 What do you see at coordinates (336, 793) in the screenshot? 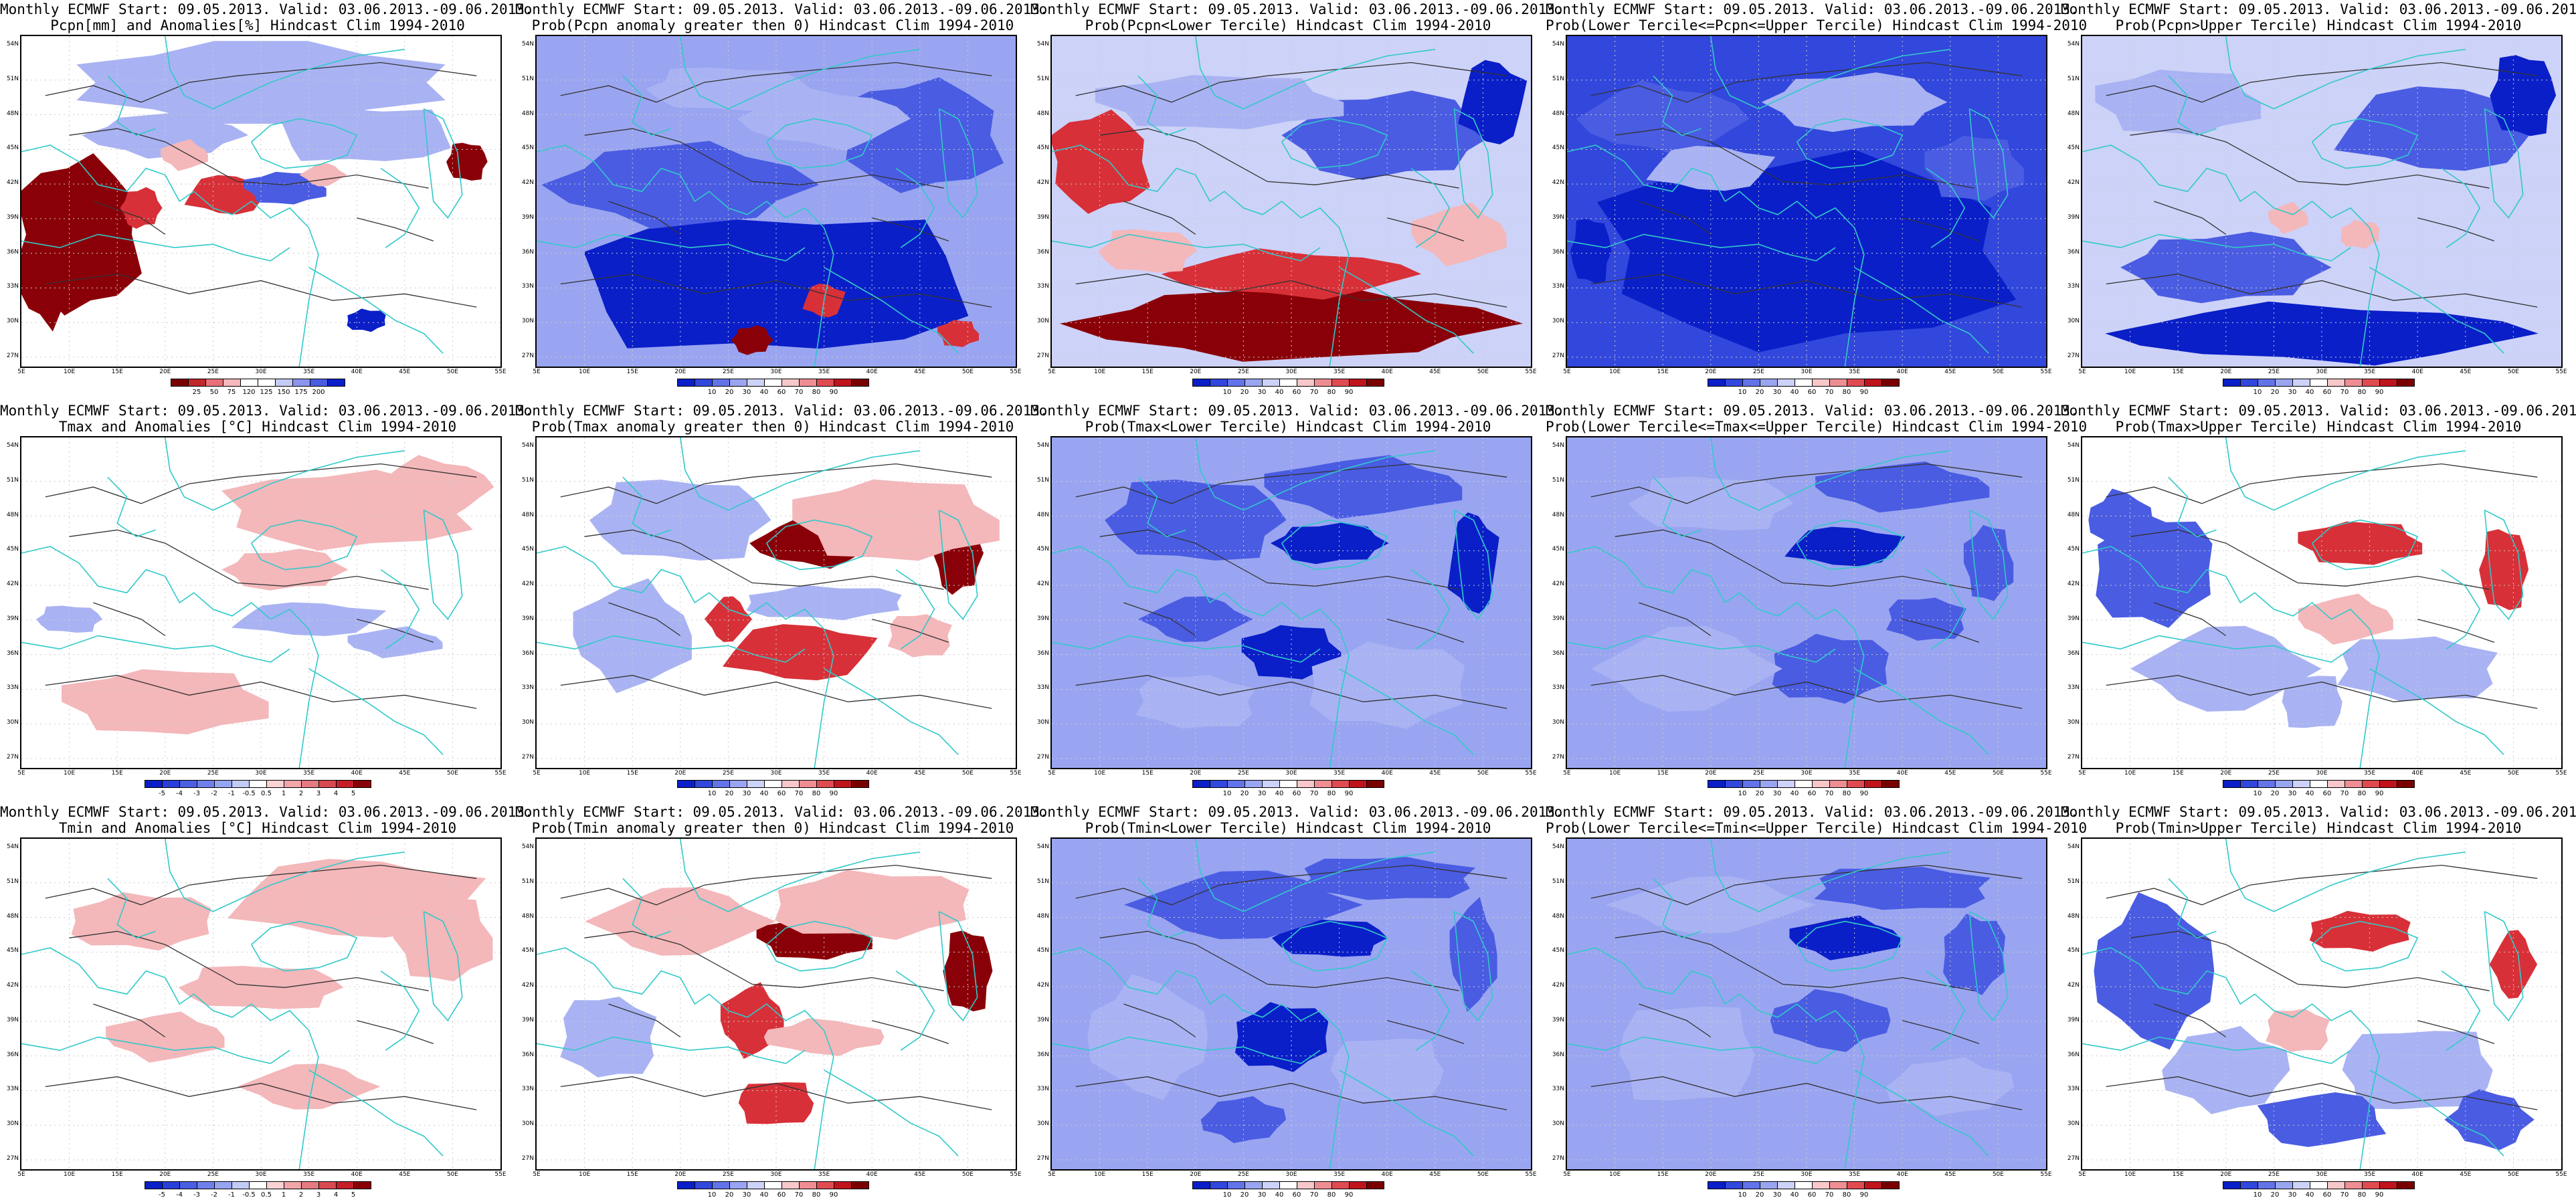
I see `colorbar-label: 4` at bounding box center [336, 793].